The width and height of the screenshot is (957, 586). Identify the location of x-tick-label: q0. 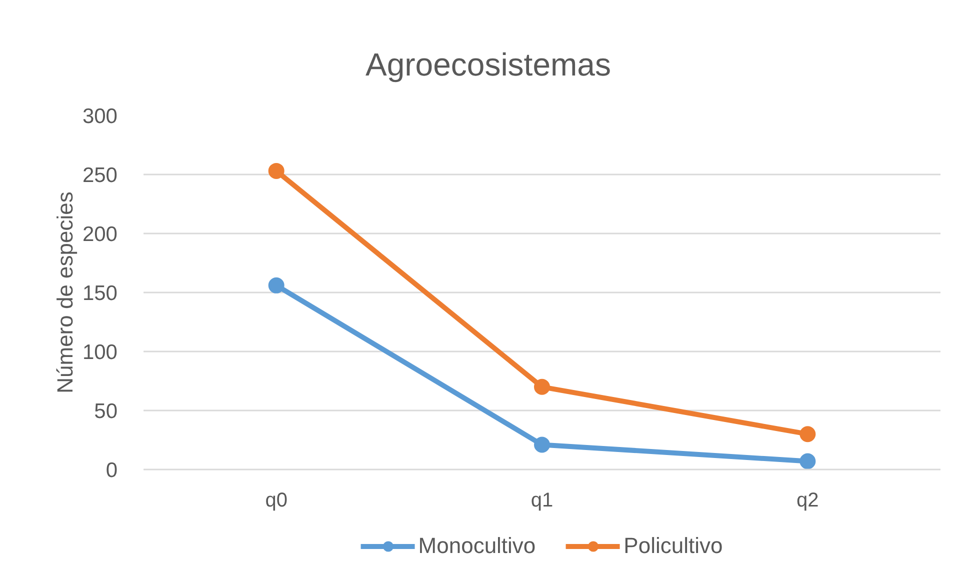
(276, 501).